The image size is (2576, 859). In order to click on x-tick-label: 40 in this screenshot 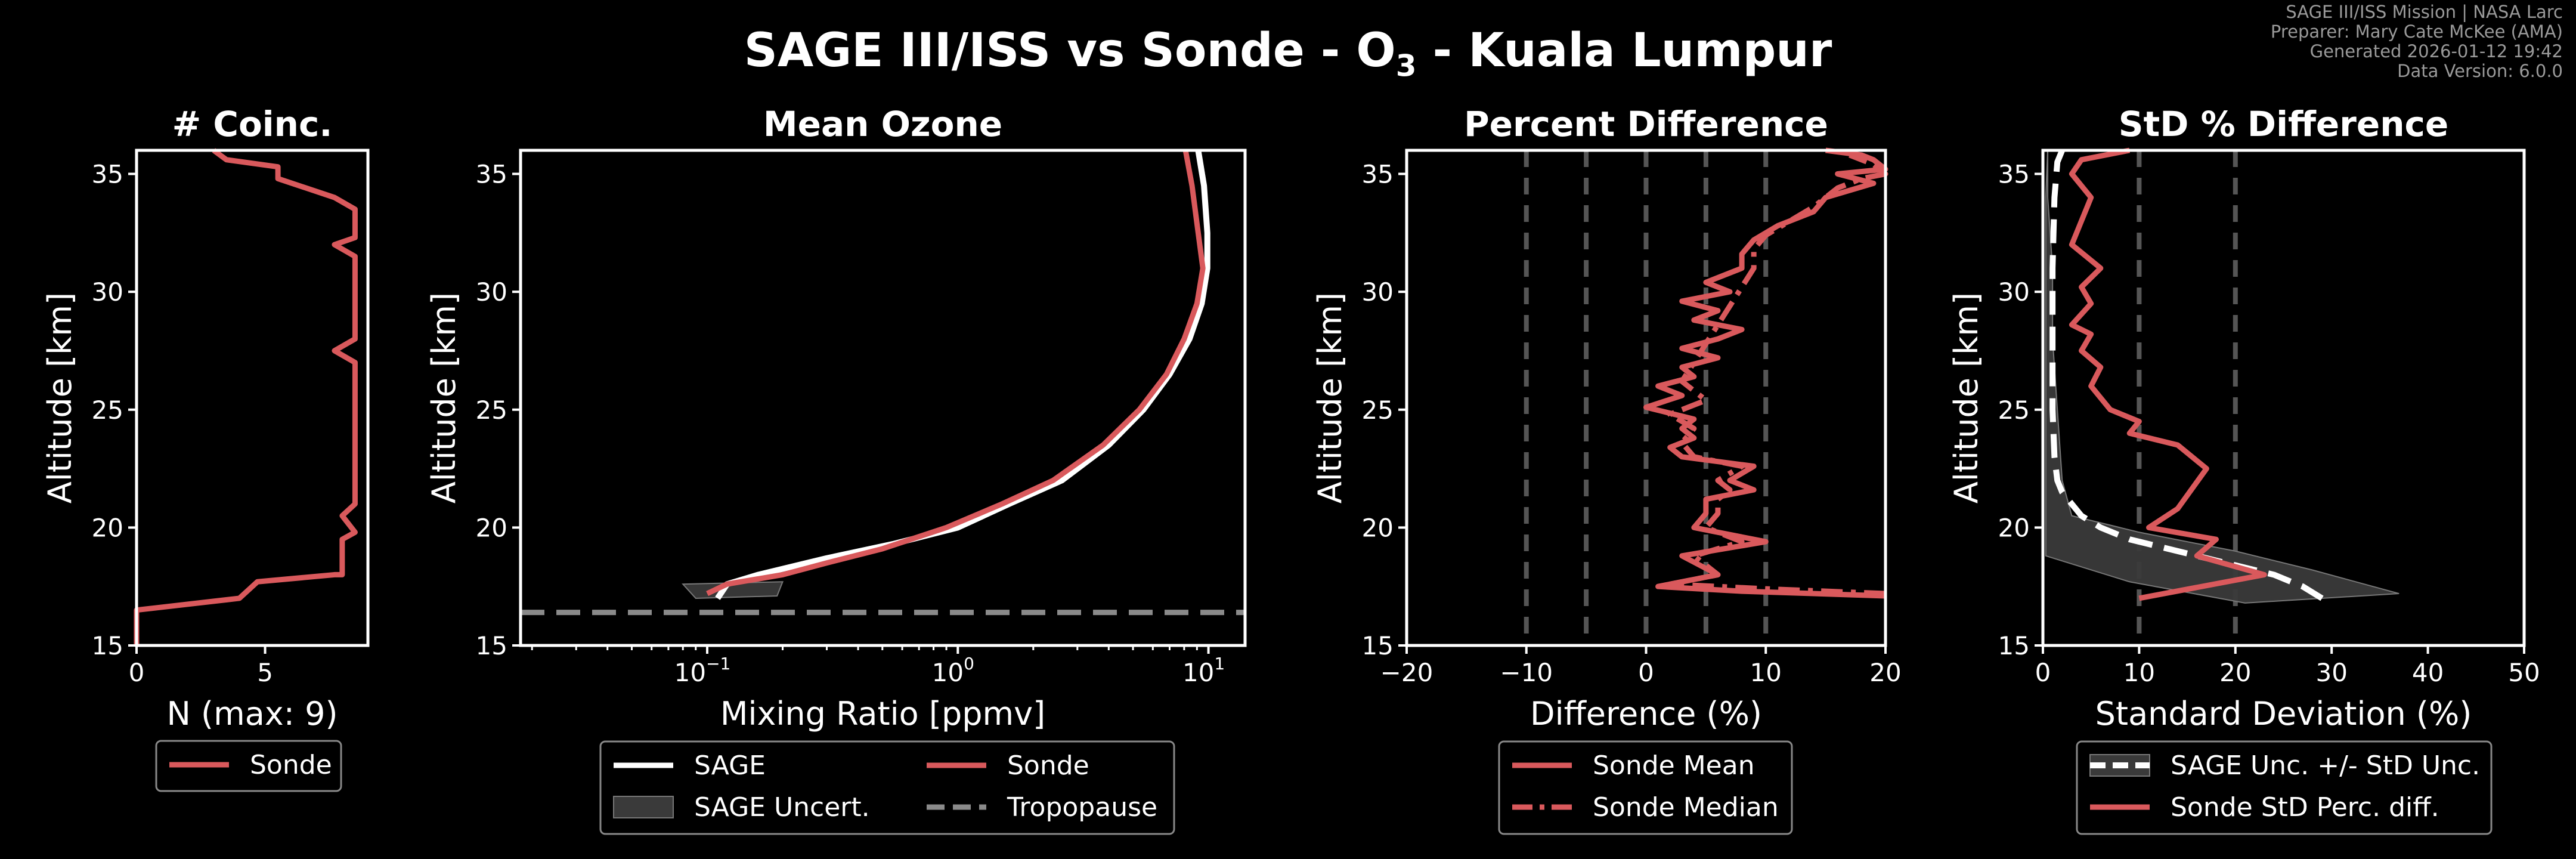, I will do `click(2428, 672)`.